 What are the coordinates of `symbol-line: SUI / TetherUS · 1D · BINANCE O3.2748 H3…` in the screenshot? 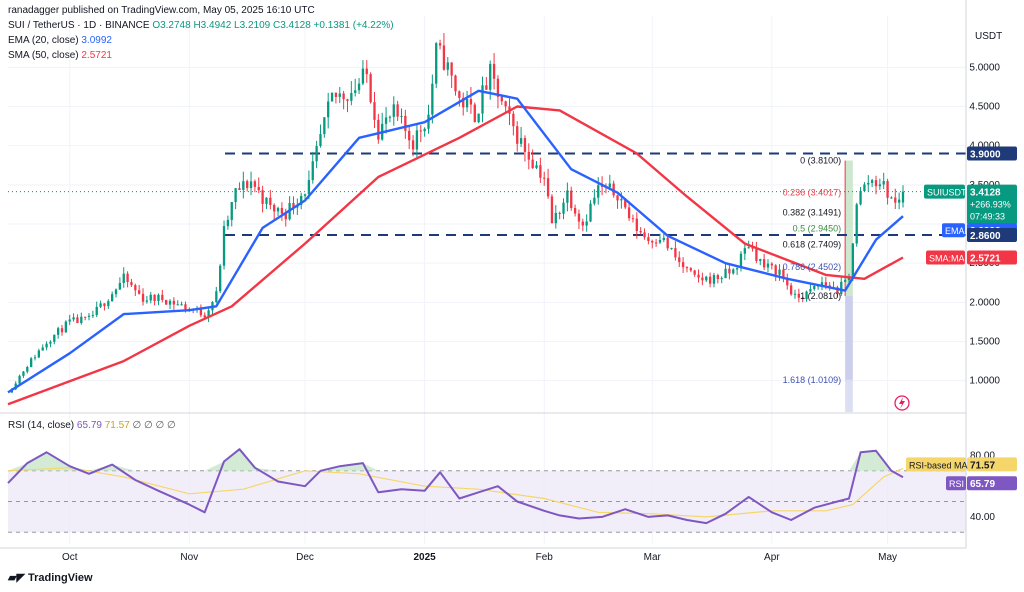 It's located at (201, 25).